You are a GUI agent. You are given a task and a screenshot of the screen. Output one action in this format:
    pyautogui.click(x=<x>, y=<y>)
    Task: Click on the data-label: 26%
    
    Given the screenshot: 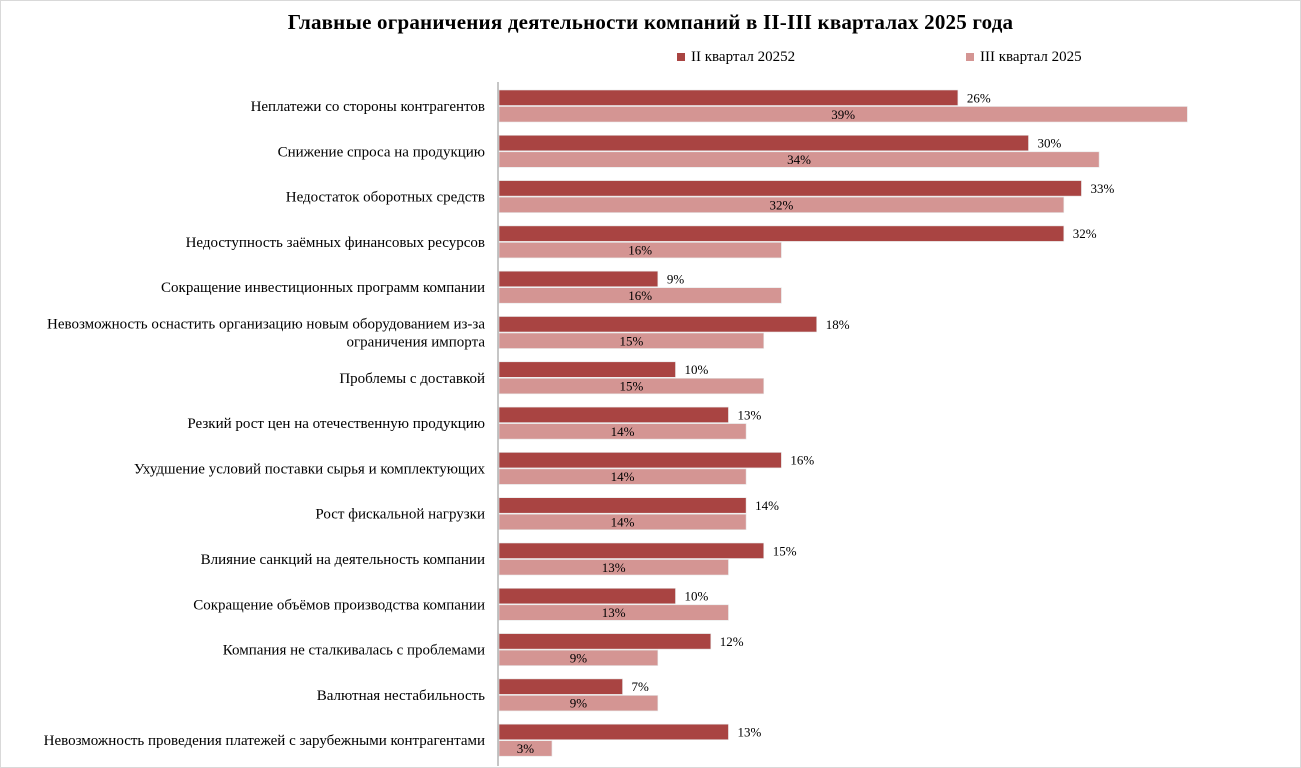 What is the action you would take?
    pyautogui.click(x=979, y=97)
    